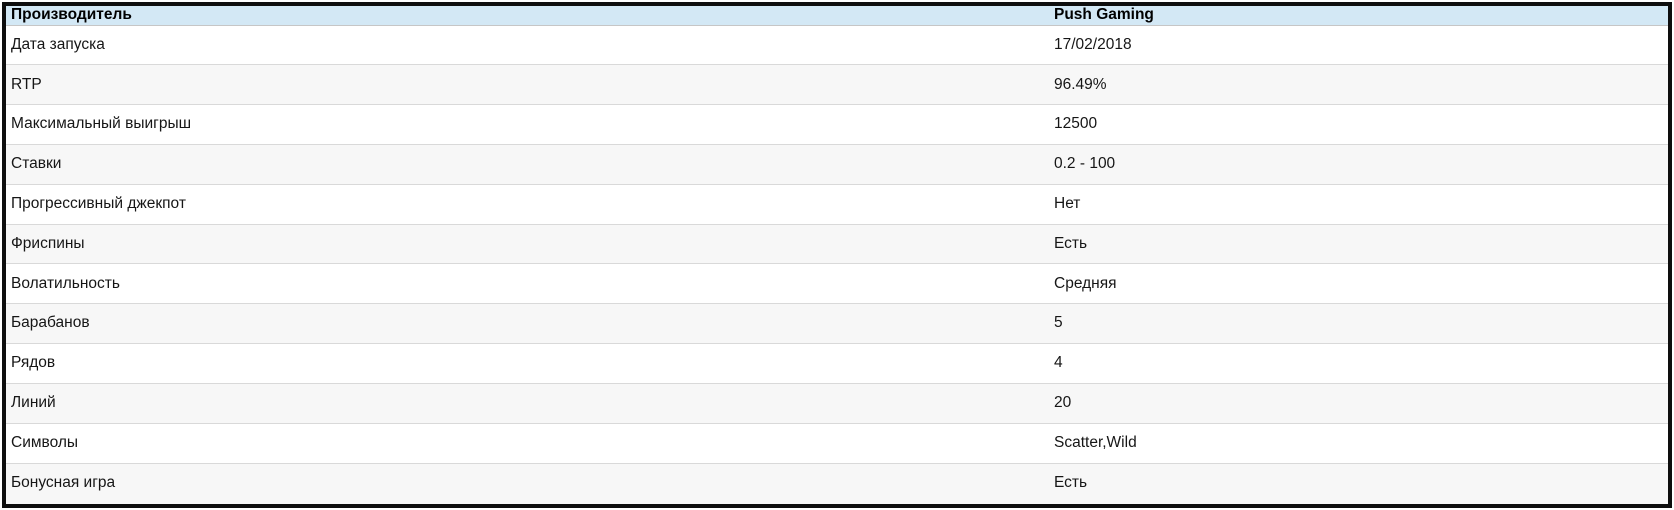 This screenshot has width=1674, height=510. Describe the element at coordinates (526, 15) in the screenshot. I see `header-label: Производитель` at that location.